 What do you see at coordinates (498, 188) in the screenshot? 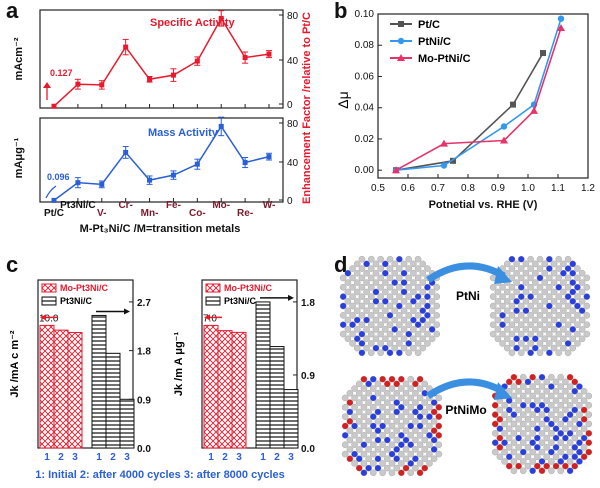
I see `b-x-tick-label: 0.9` at bounding box center [498, 188].